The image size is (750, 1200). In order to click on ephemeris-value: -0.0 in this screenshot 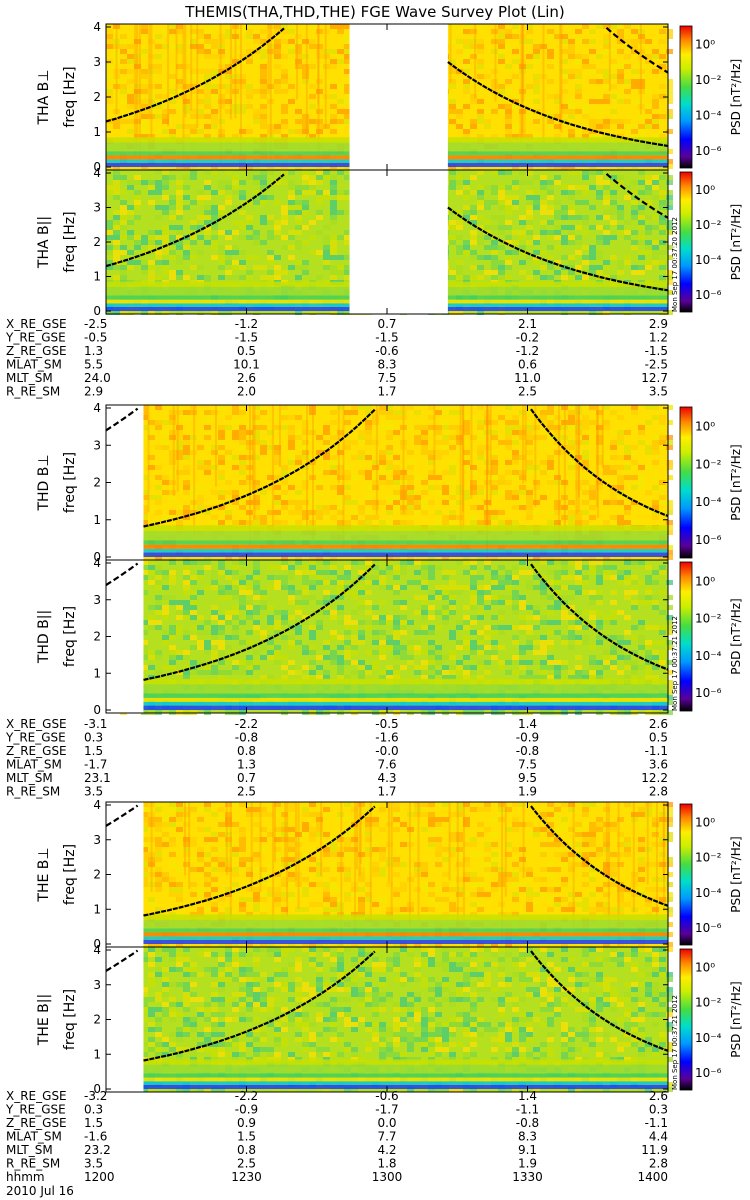, I will do `click(386, 751)`.